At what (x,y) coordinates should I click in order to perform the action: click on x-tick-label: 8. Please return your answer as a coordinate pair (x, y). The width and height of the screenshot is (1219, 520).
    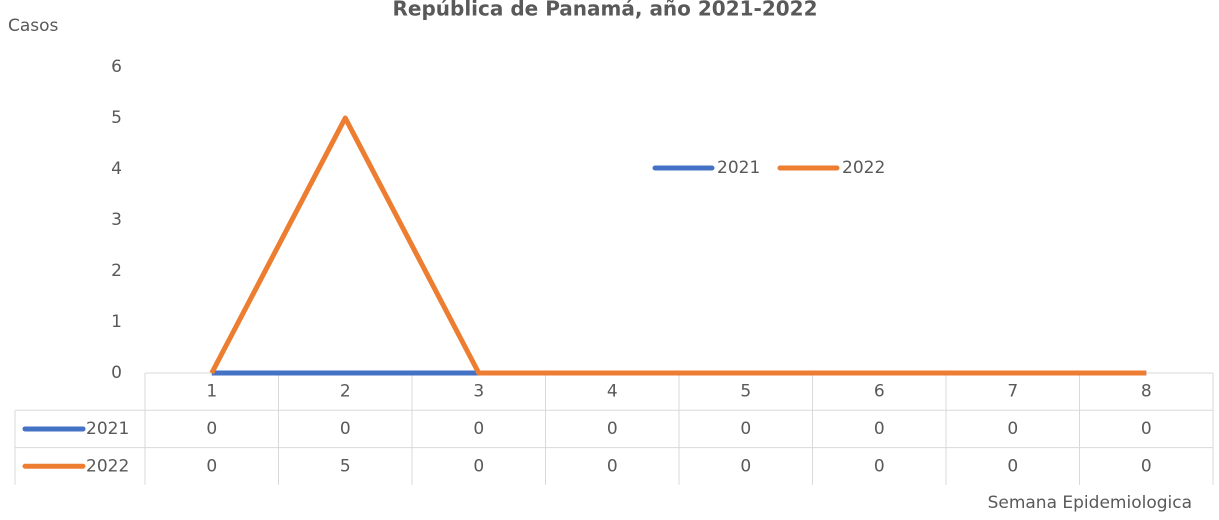
    Looking at the image, I should click on (1146, 392).